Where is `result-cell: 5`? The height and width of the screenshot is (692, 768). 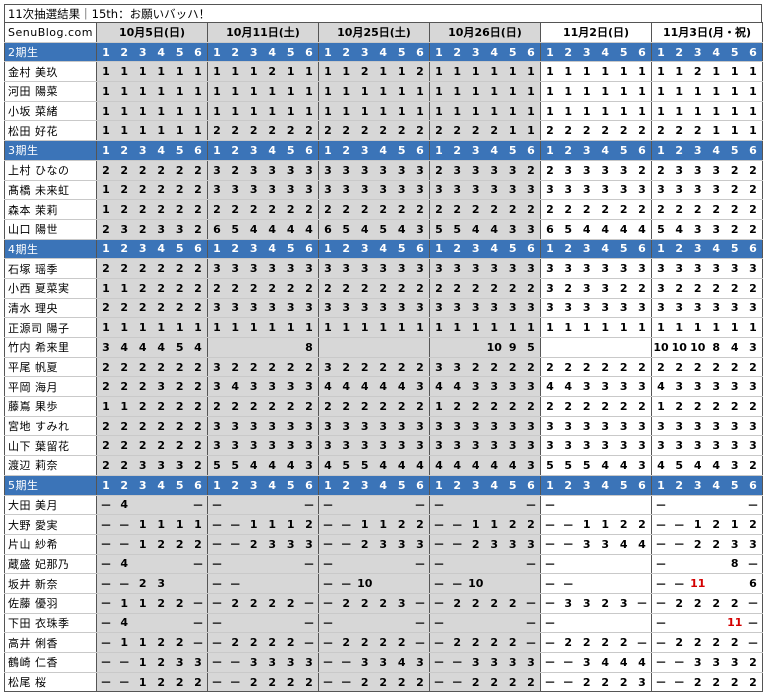 result-cell: 5 is located at coordinates (457, 229).